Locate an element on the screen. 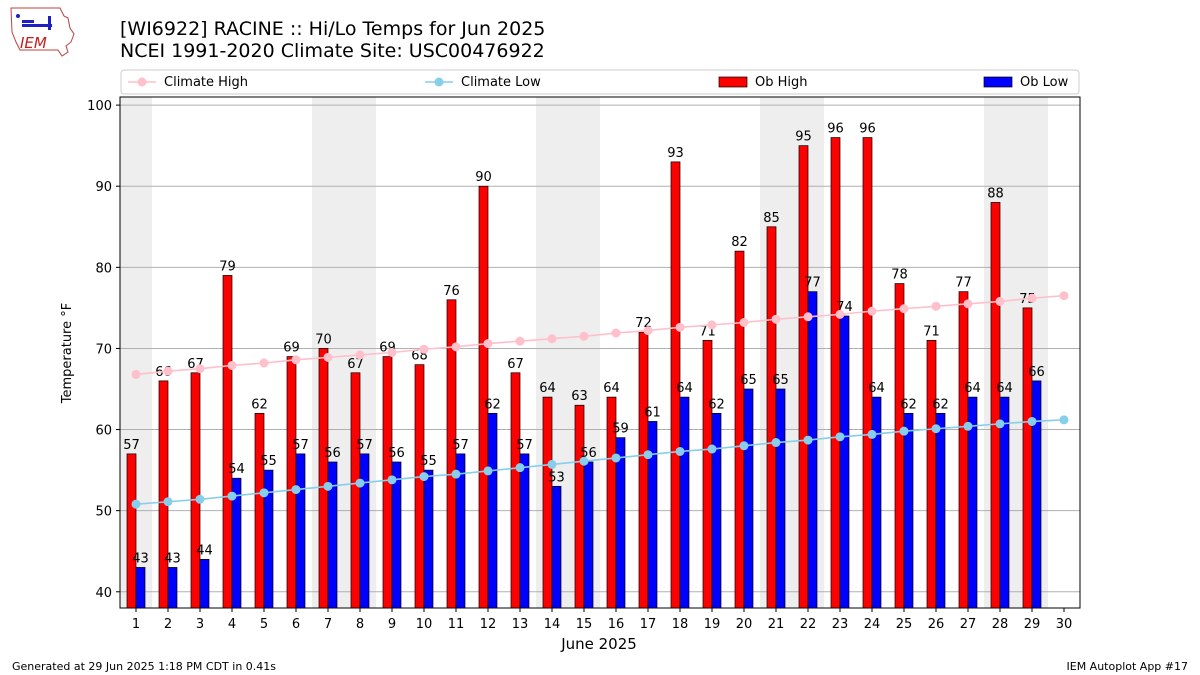 This screenshot has height=675, width=1200. ob-high-label: 64 is located at coordinates (611, 388).